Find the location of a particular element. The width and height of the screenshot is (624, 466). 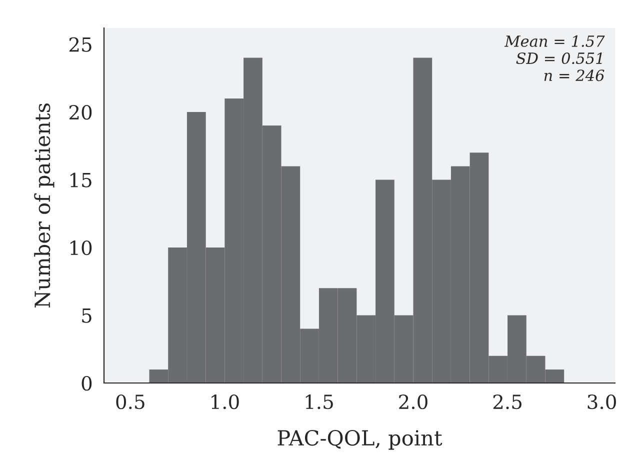

x-tick-label: 1.0 is located at coordinates (225, 402).